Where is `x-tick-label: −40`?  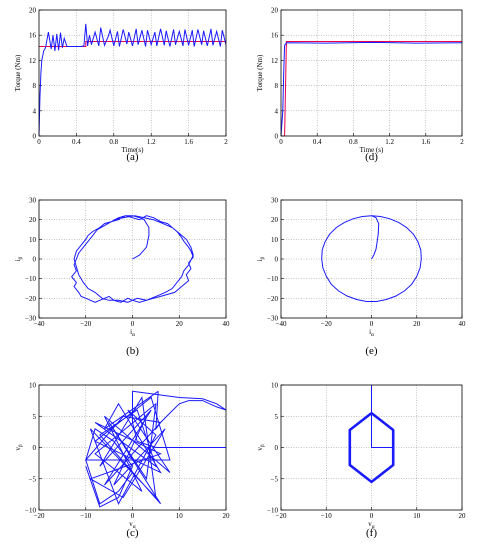
x-tick-label: −40 is located at coordinates (39, 324).